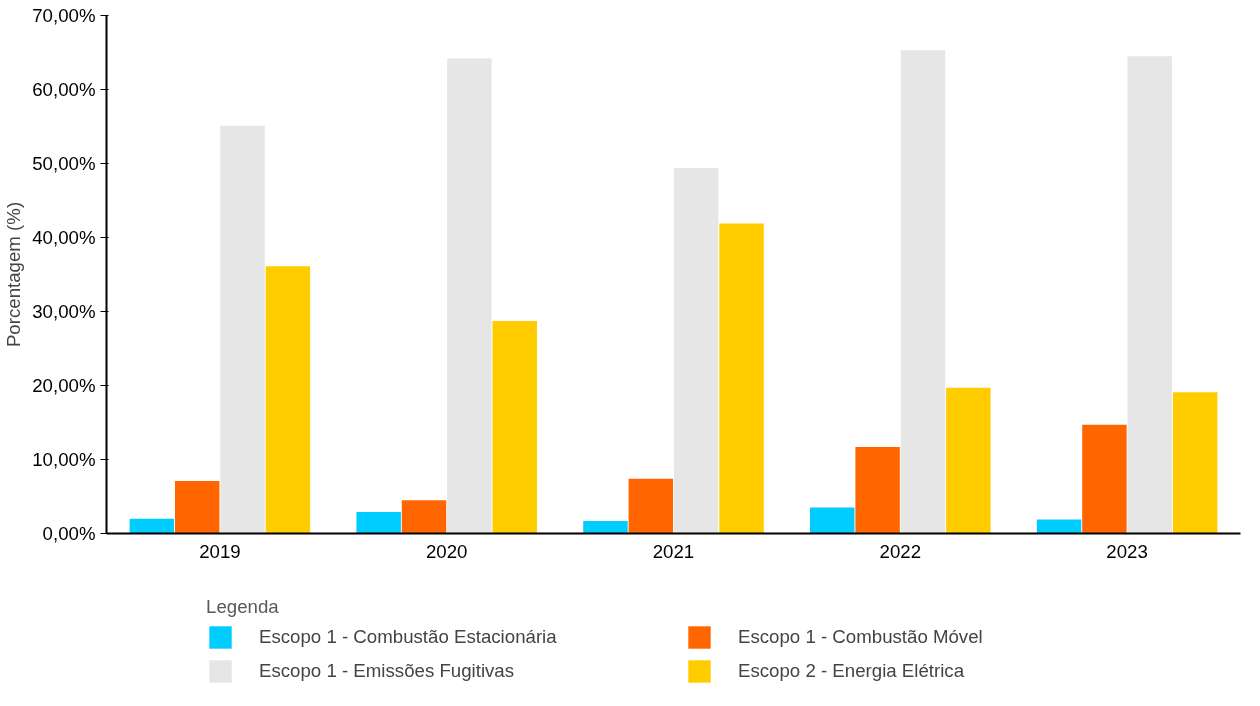 The height and width of the screenshot is (706, 1260). Describe the element at coordinates (64, 237) in the screenshot. I see `y-tick-label: 40,00%` at that location.